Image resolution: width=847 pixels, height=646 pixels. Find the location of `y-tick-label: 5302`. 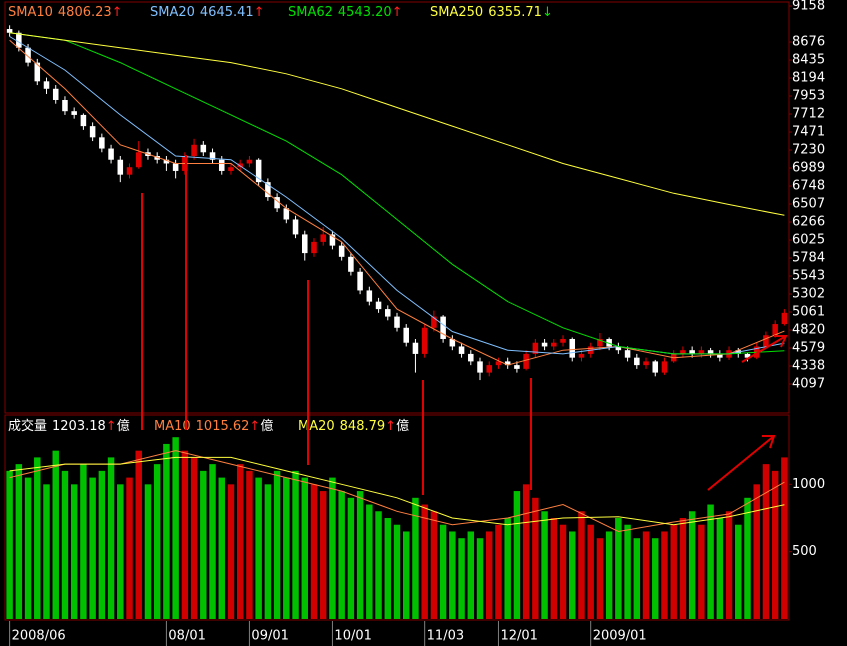

y-tick-label: 5302 is located at coordinates (808, 294).